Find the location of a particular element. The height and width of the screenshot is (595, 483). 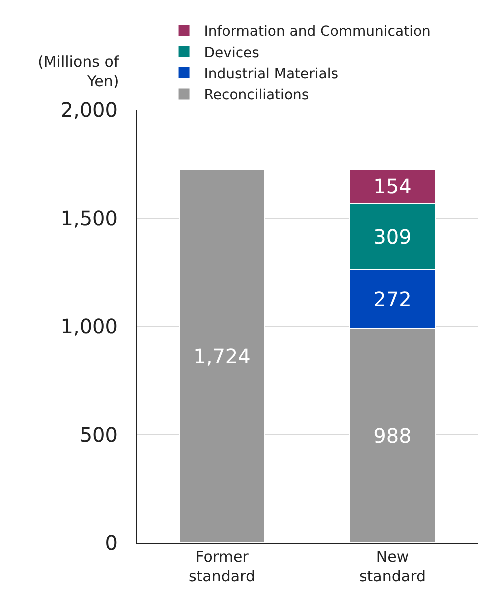

x-tick-label: Former standard is located at coordinates (222, 567).